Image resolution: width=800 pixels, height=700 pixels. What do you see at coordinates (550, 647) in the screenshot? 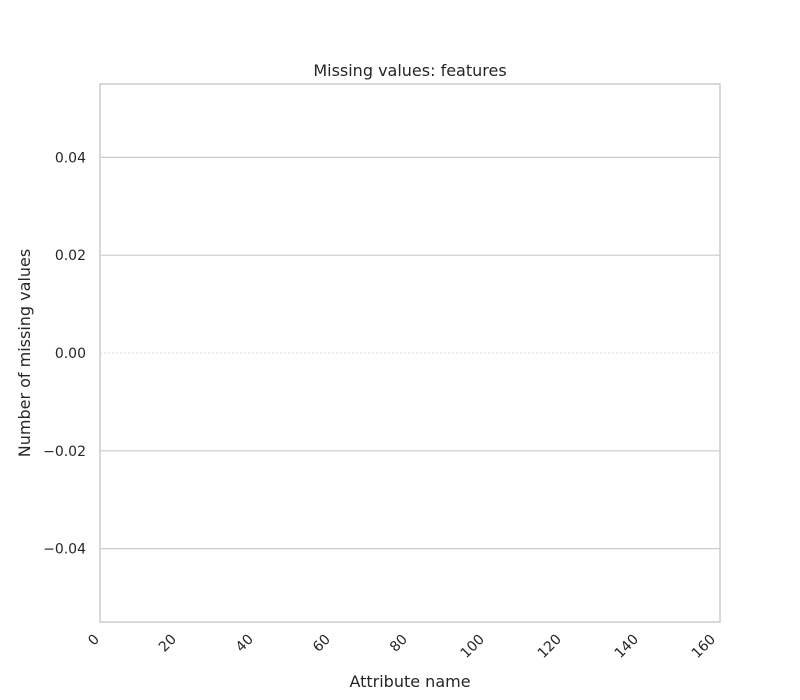
I see `x-tick-label: 120` at bounding box center [550, 647].